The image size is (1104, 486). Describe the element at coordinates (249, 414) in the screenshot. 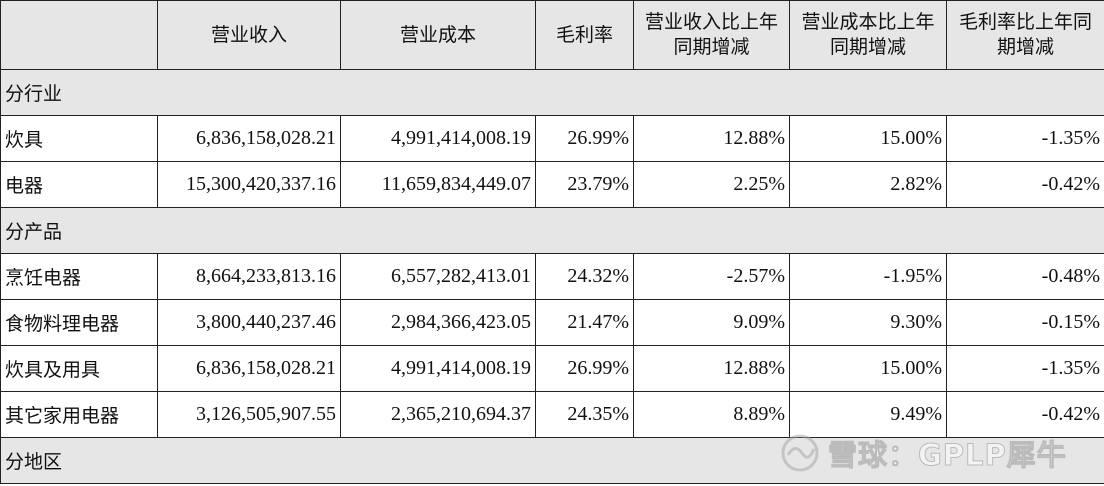

I see `revenue-cell: 3,126,505,907.55` at that location.